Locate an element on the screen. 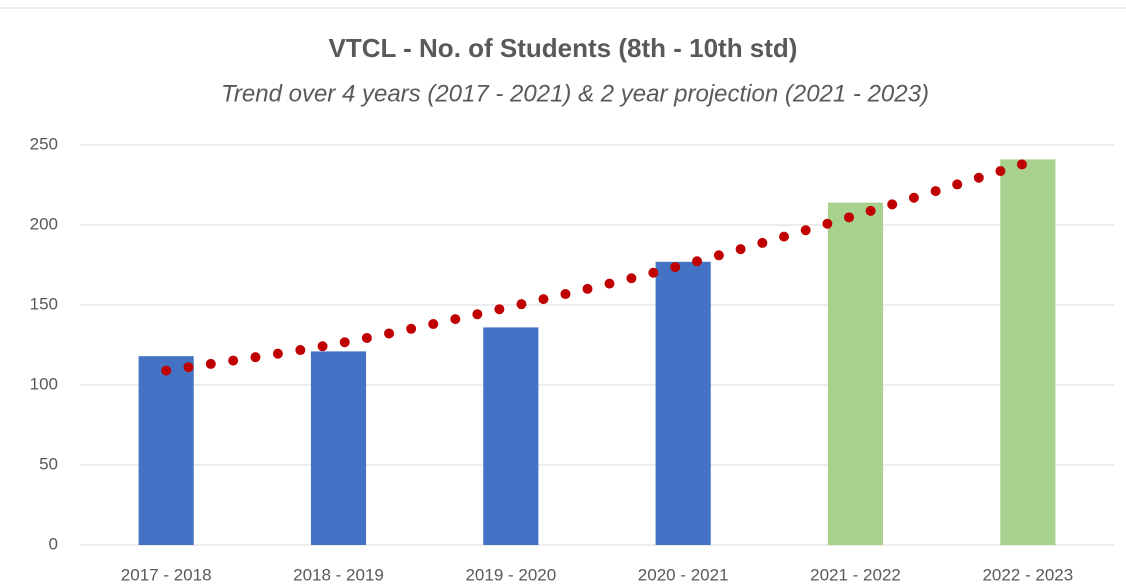 The width and height of the screenshot is (1126, 585). y-tick-label: 150 is located at coordinates (44, 303).